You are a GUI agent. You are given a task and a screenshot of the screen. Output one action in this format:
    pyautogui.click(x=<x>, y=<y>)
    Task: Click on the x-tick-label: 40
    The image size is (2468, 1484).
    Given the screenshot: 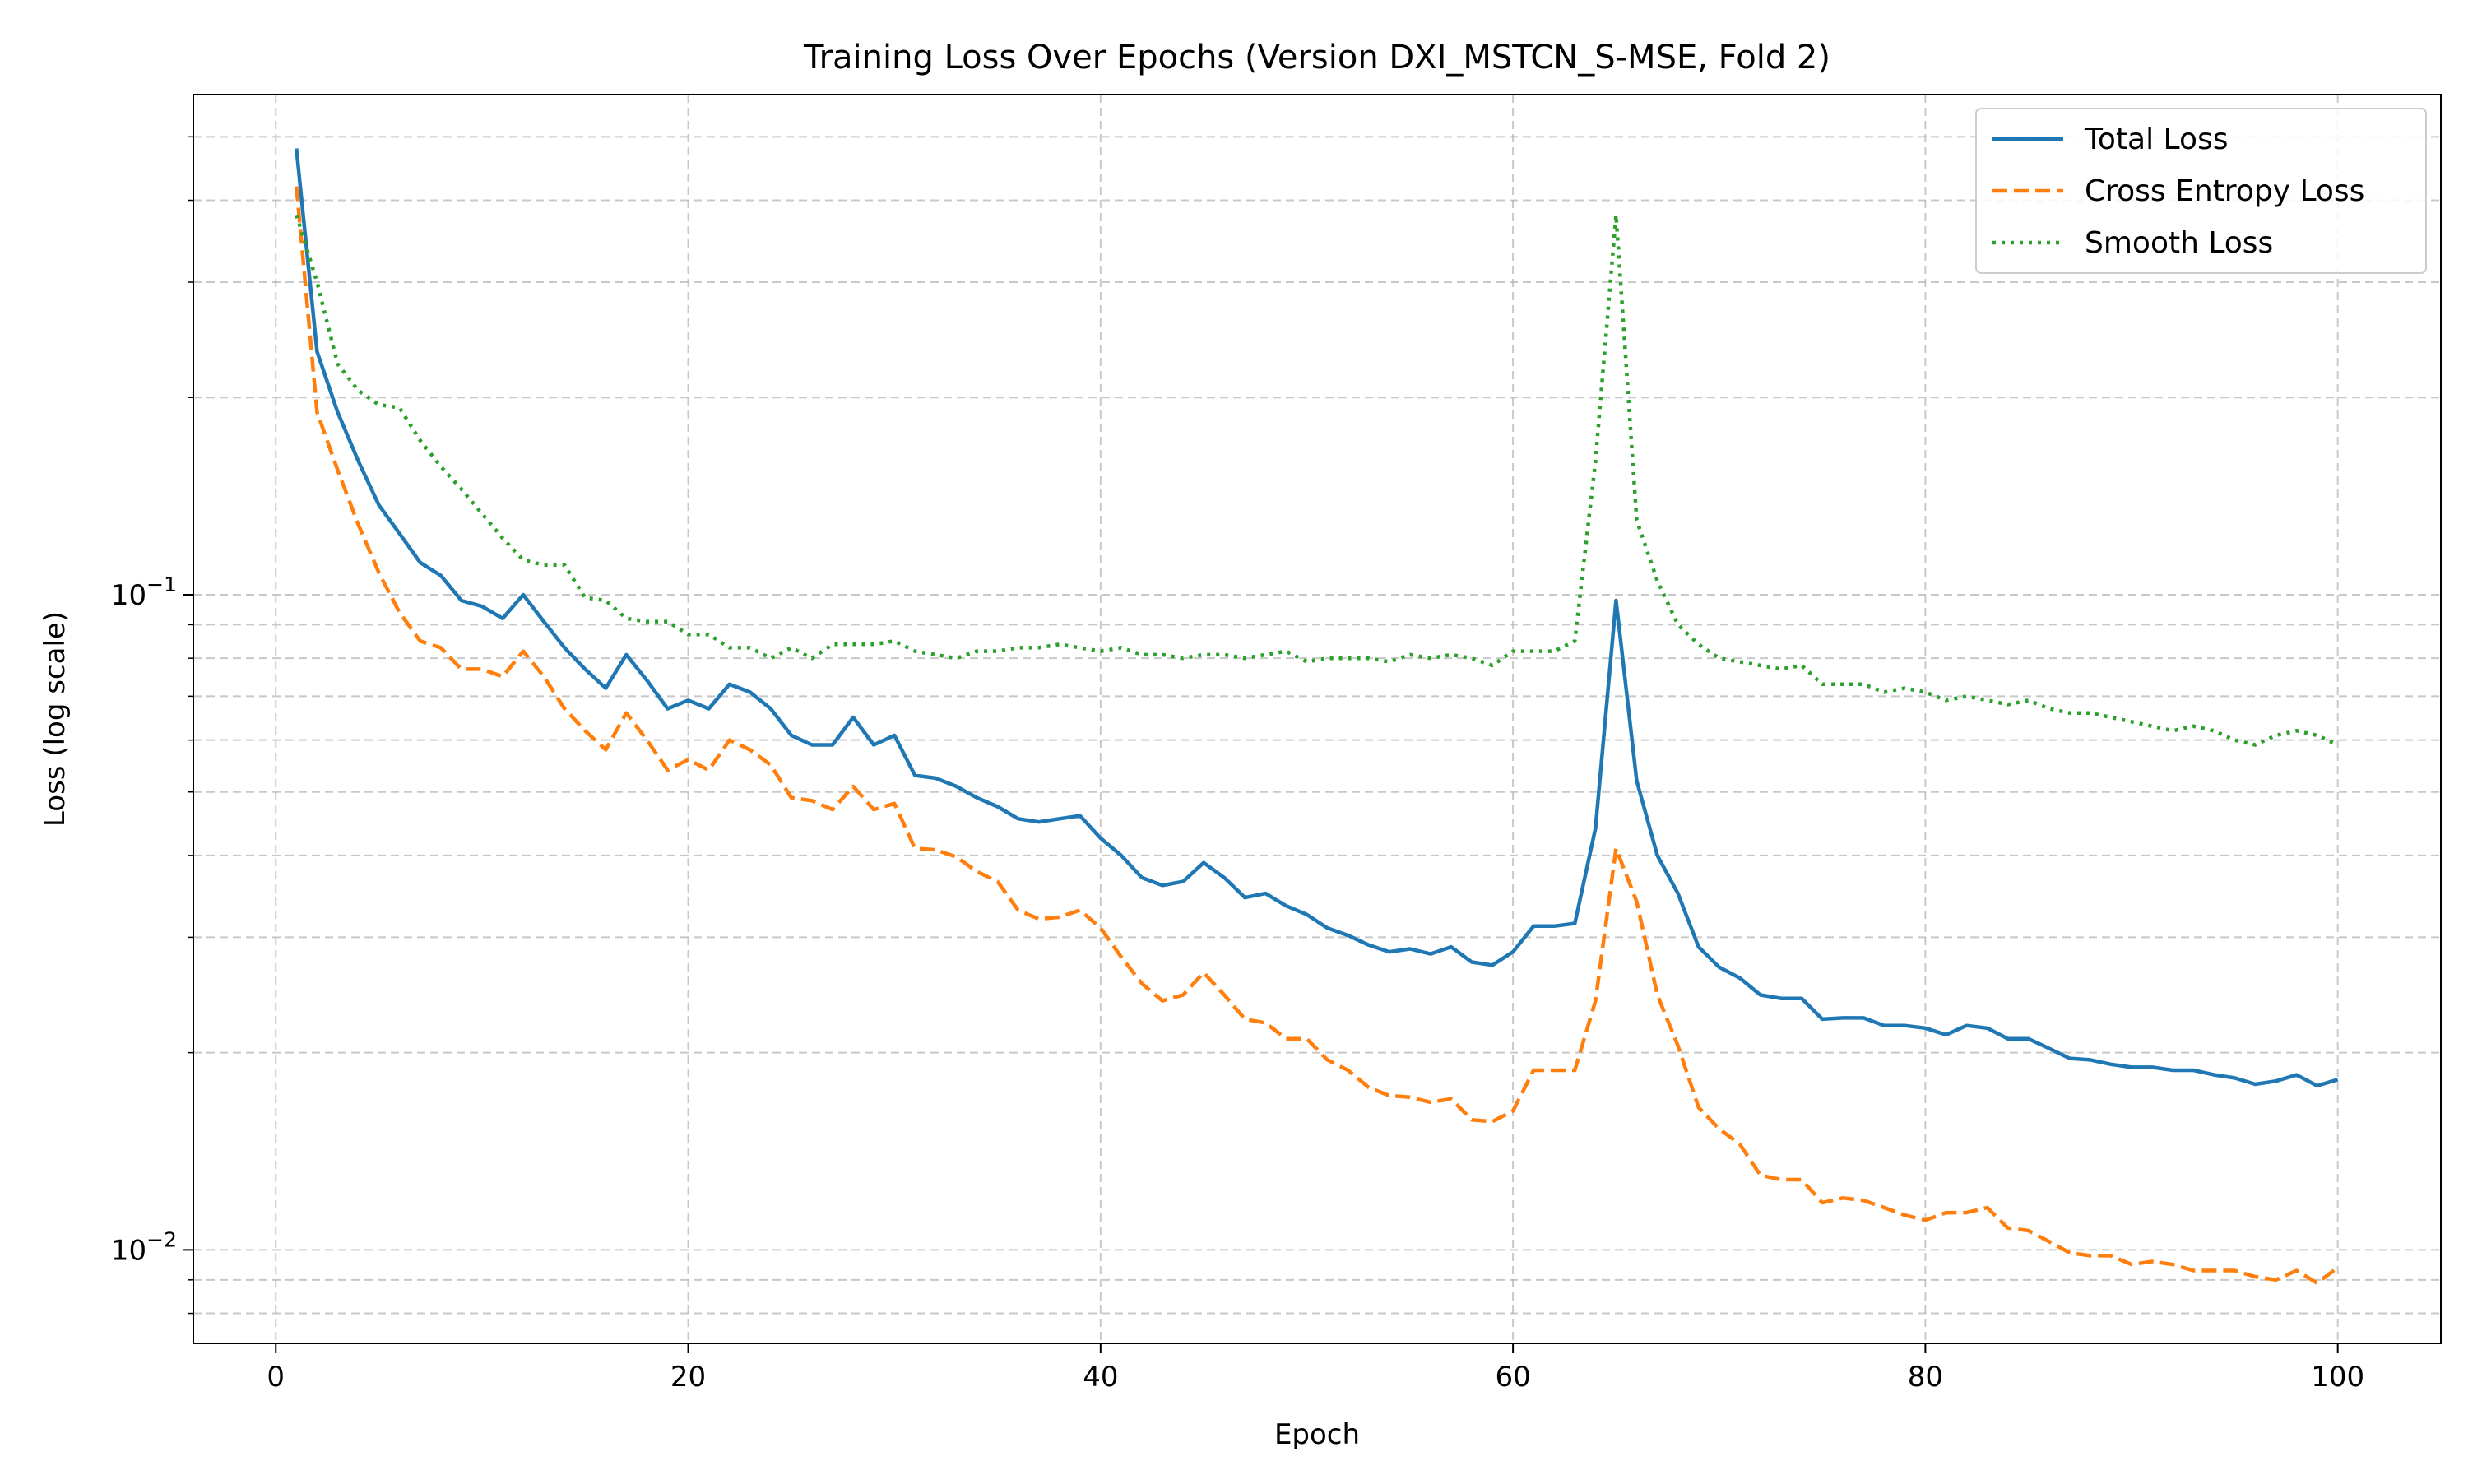 What is the action you would take?
    pyautogui.click(x=1100, y=1377)
    